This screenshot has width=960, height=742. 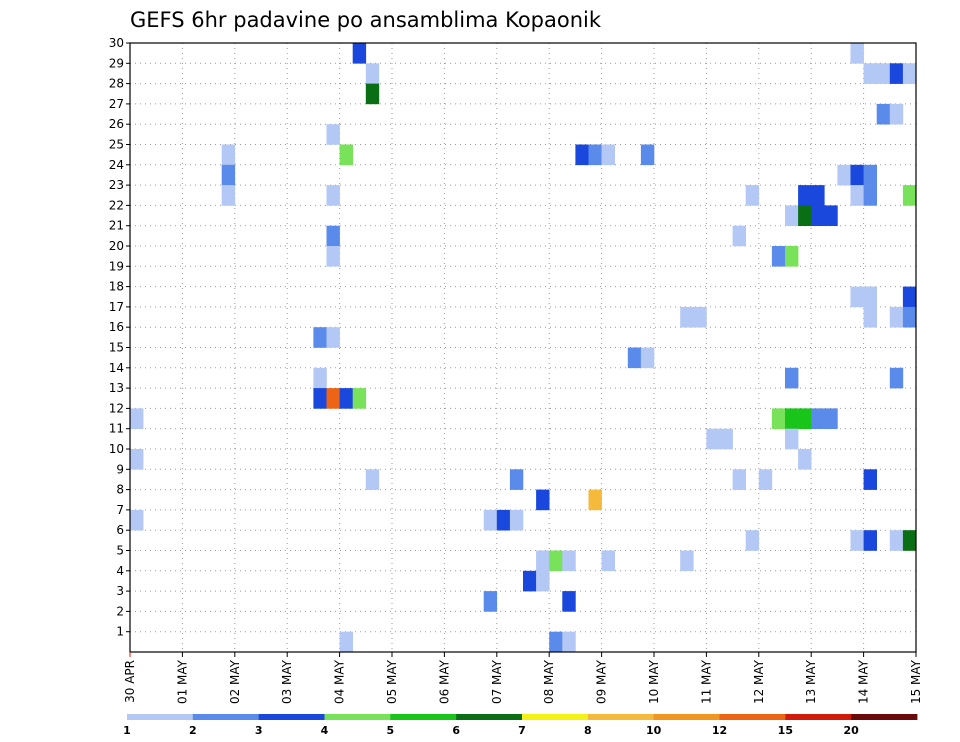 What do you see at coordinates (116, 63) in the screenshot?
I see `y-tick-label: 29` at bounding box center [116, 63].